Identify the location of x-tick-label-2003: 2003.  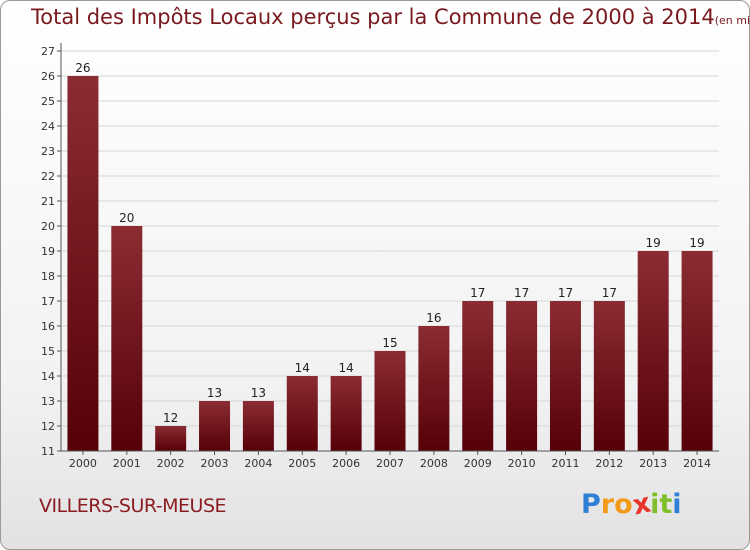
(215, 463).